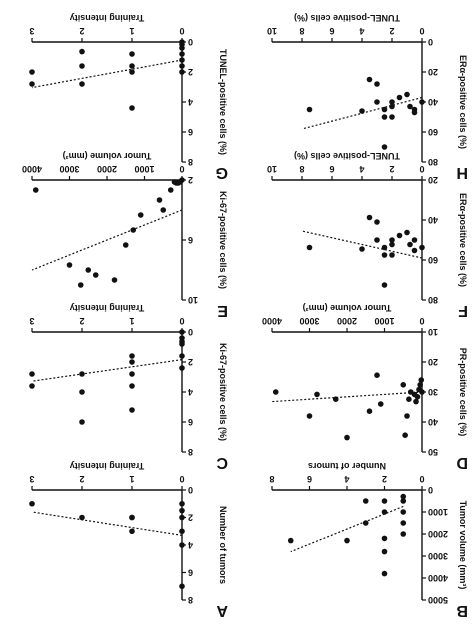  I want to click on y-axis-label: TUNEL-positive cells (%), so click(223, 102).